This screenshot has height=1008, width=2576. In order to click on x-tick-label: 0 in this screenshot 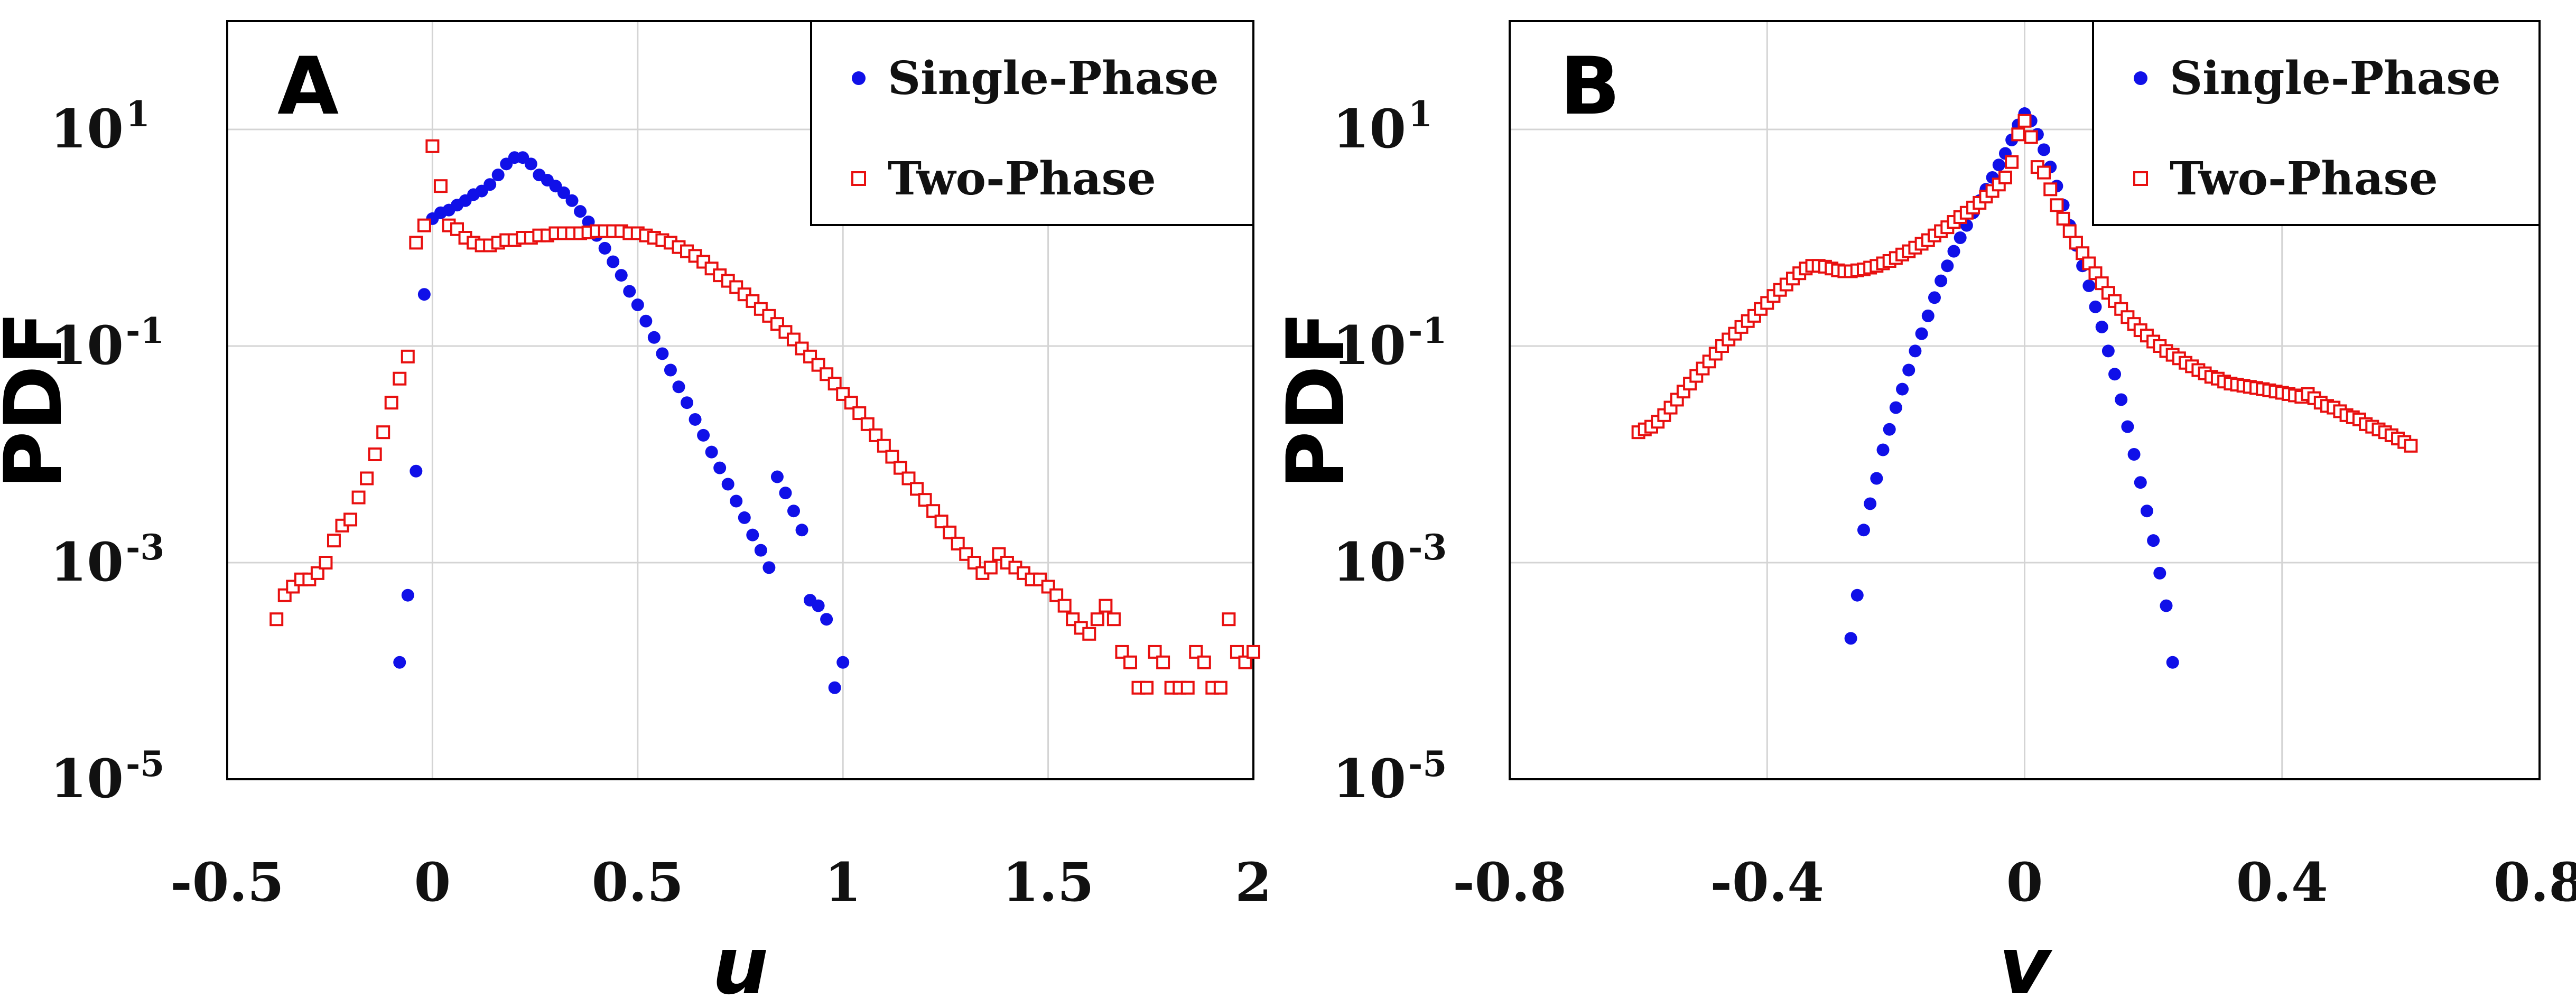, I will do `click(2024, 882)`.